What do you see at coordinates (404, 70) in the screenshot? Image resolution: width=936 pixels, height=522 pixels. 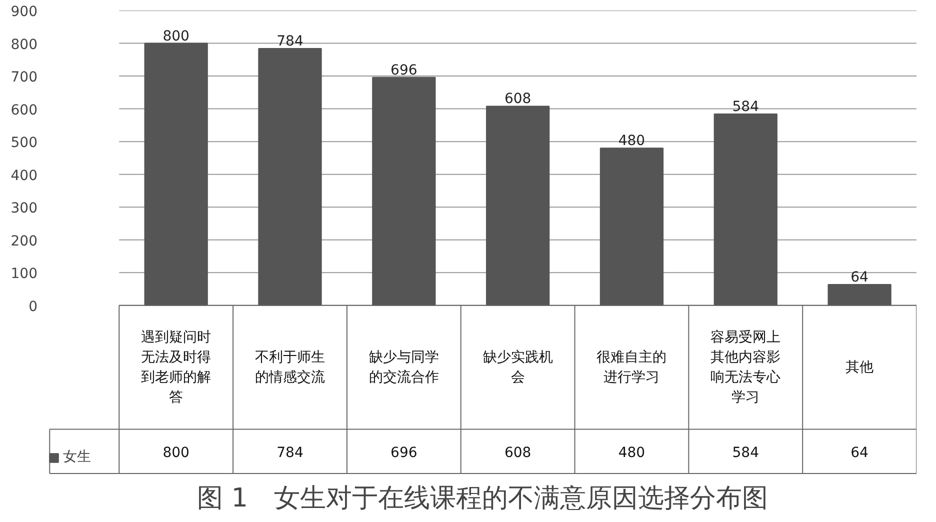 I see `text: 696` at bounding box center [404, 70].